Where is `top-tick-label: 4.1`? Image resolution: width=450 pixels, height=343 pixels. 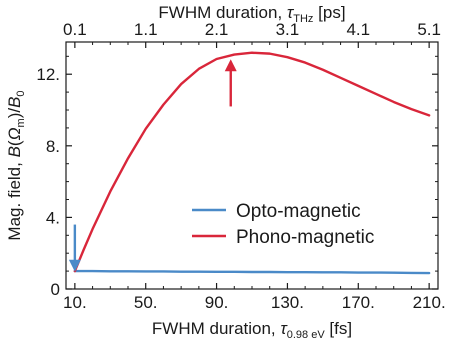
top-tick-label: 4.1 is located at coordinates (358, 29).